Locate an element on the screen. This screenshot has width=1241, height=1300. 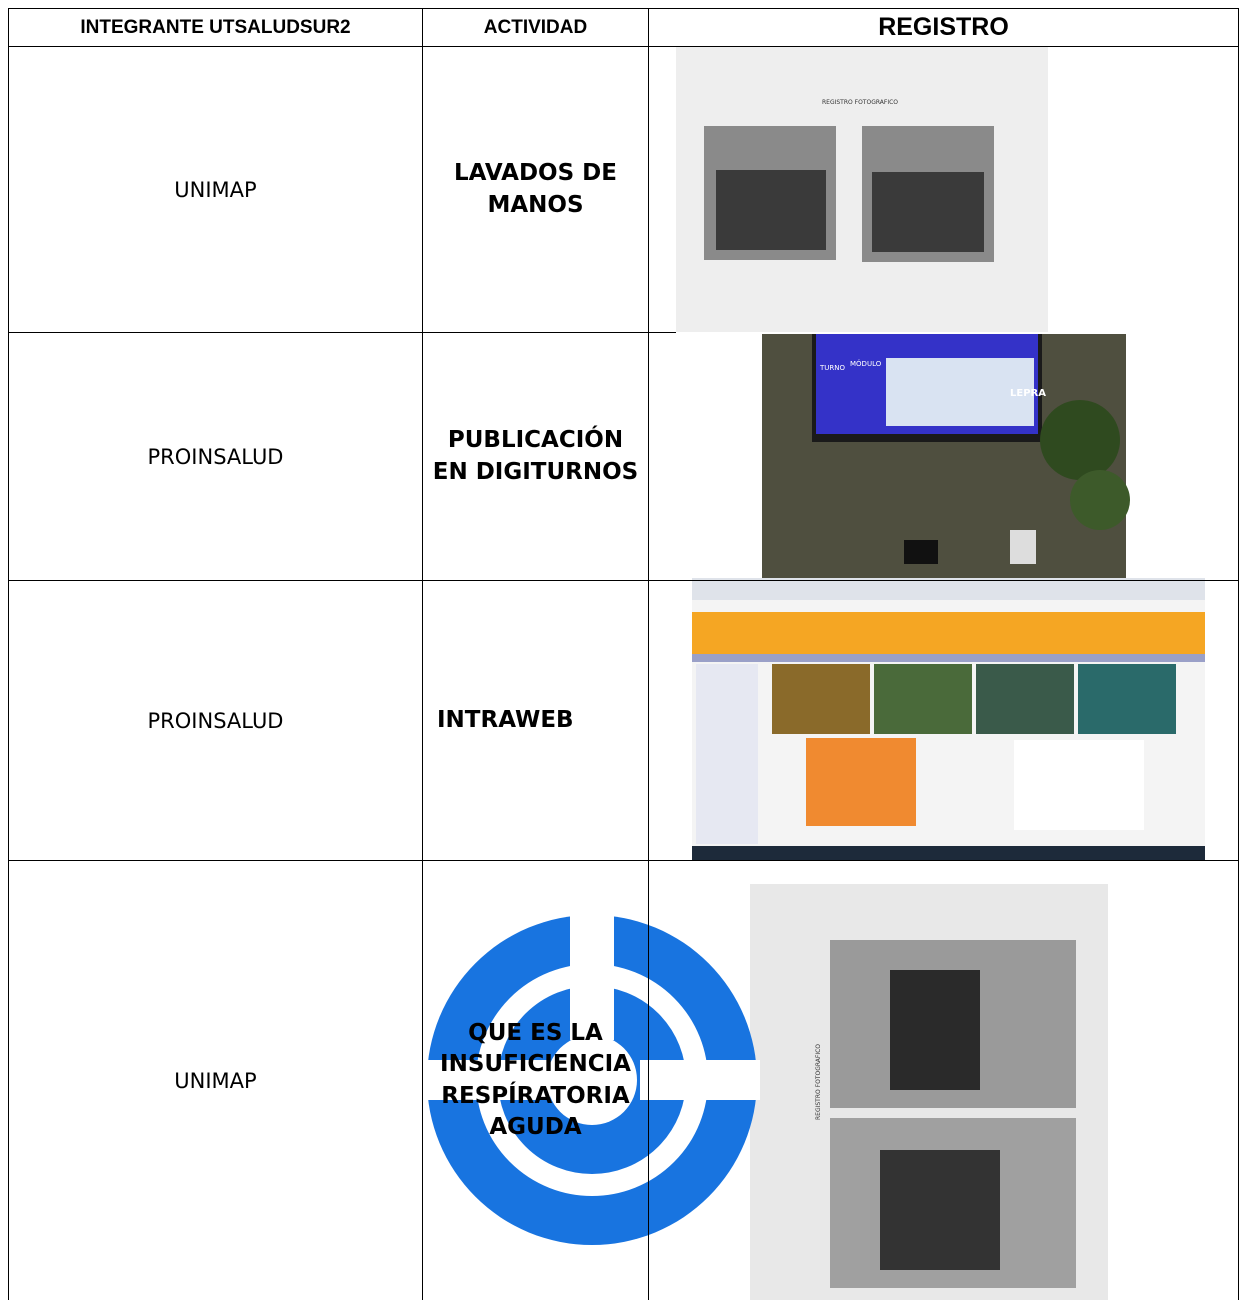
watermark-logo is located at coordinates (590, 1077).